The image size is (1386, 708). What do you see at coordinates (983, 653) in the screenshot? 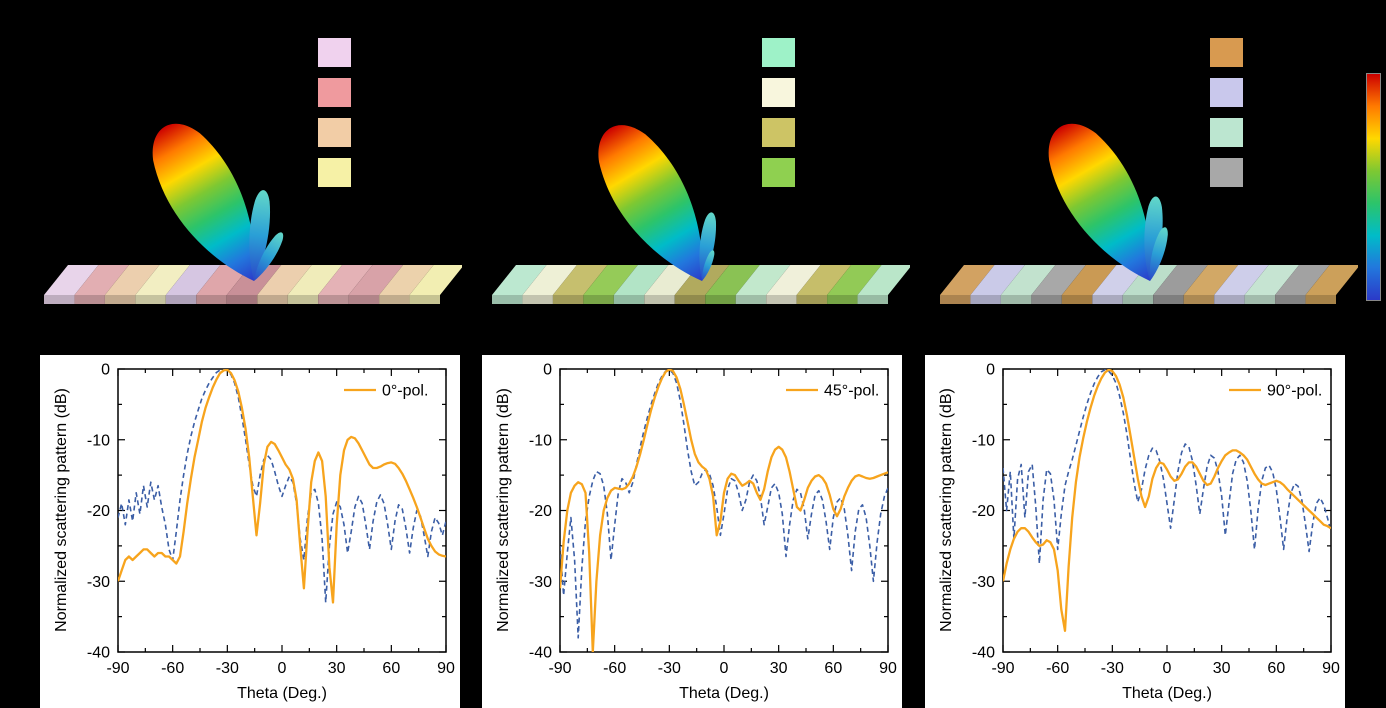
I see `y-tick-label: -40` at bounding box center [983, 653].